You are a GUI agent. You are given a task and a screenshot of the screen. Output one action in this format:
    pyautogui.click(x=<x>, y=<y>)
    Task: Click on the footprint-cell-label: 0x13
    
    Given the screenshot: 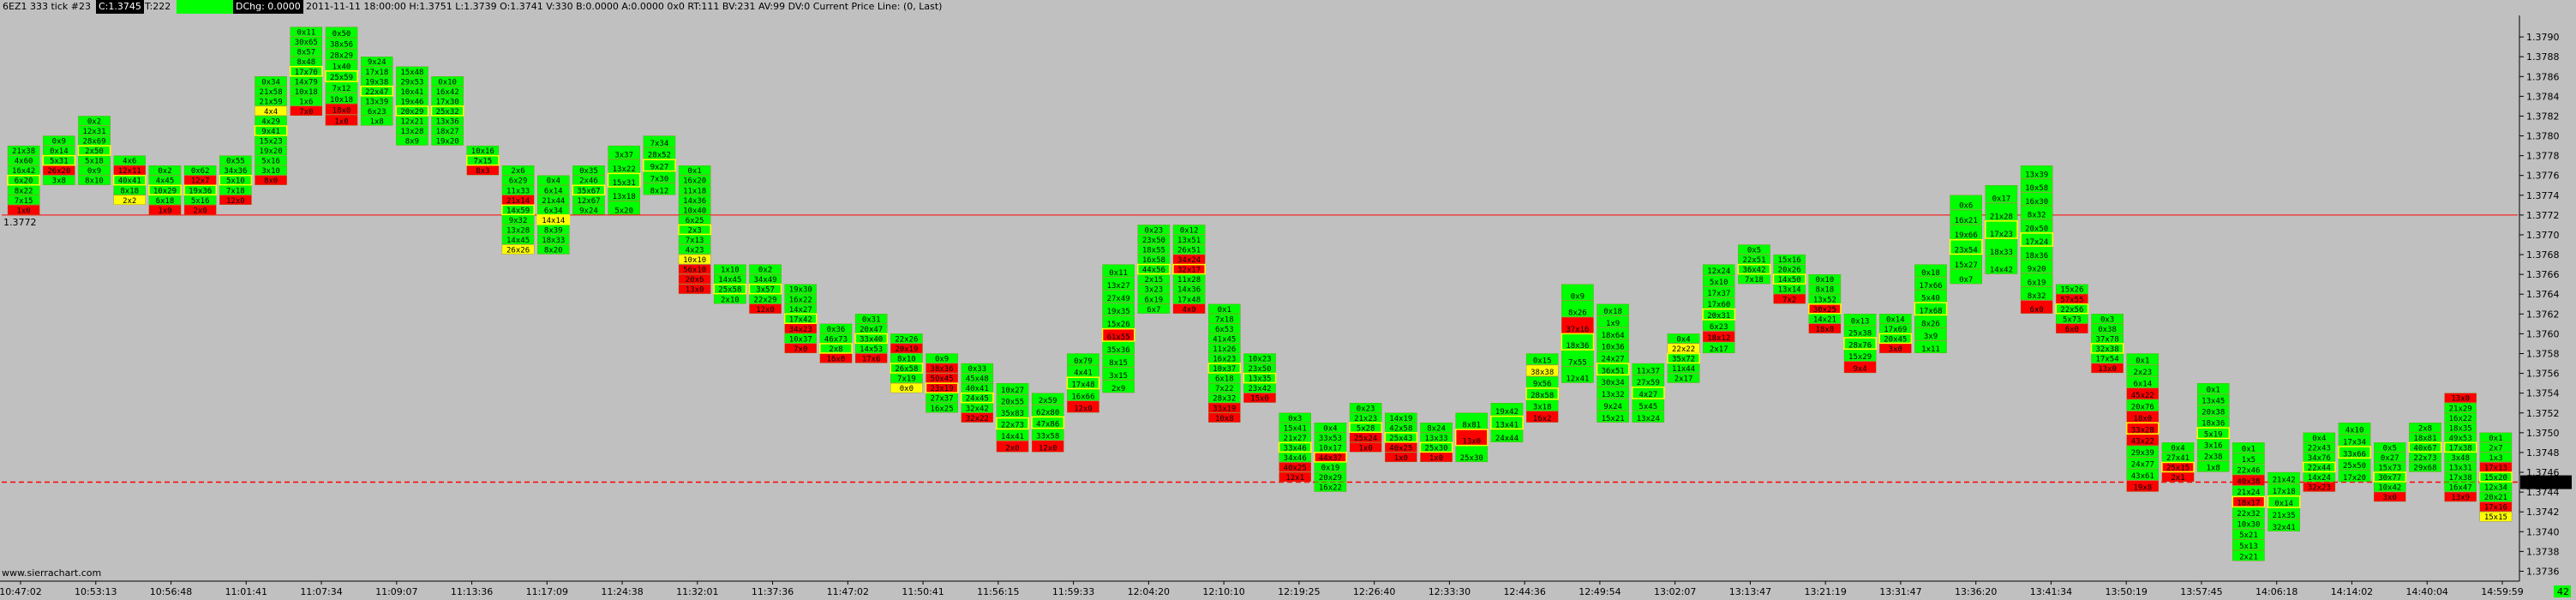 What is the action you would take?
    pyautogui.click(x=1861, y=322)
    